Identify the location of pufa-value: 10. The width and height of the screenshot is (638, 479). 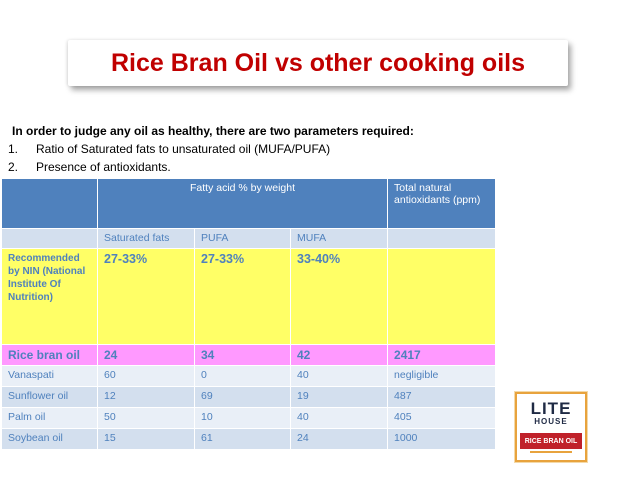
(242, 418).